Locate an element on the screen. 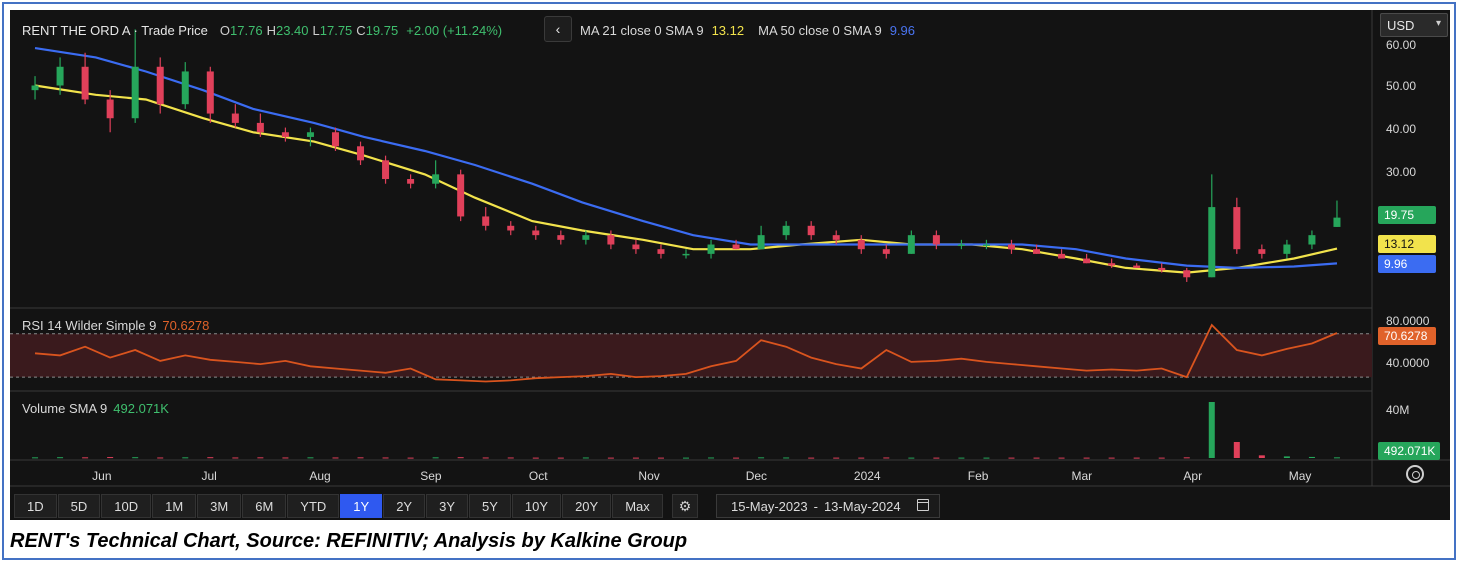 This screenshot has width=1458, height=562. timeframe-max-button: Max is located at coordinates (637, 506).